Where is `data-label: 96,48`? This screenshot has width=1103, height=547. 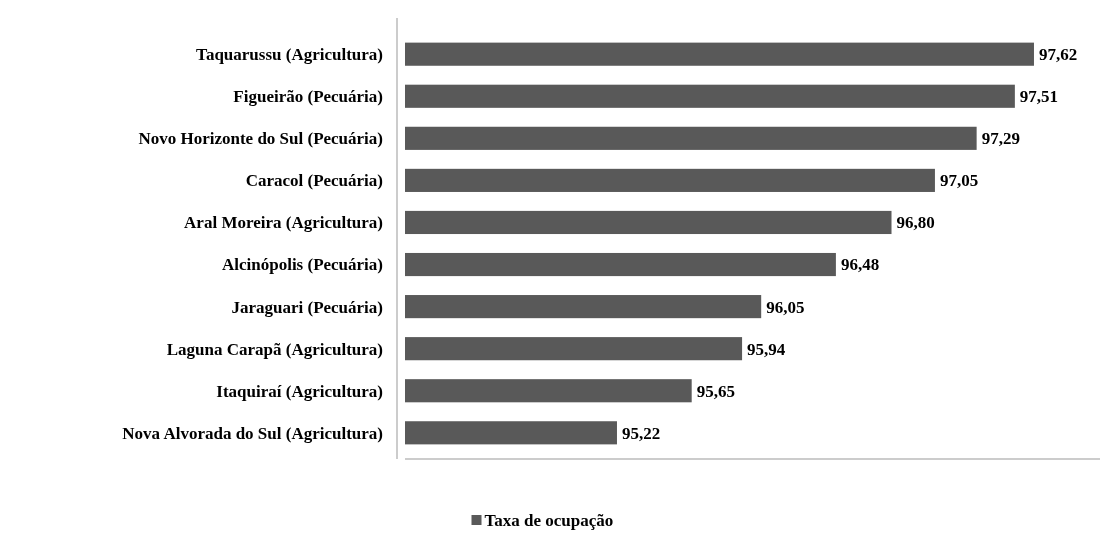
data-label: 96,48 is located at coordinates (860, 265).